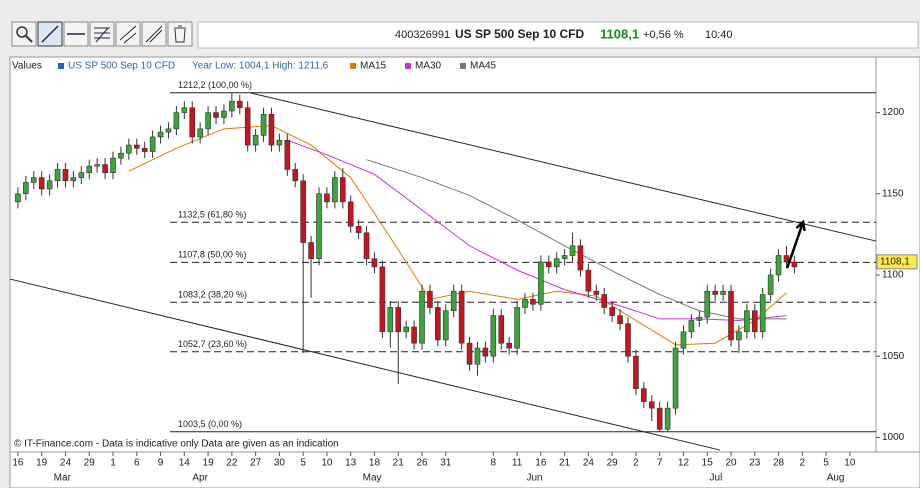 The width and height of the screenshot is (920, 488). What do you see at coordinates (565, 463) in the screenshot?
I see `x-tick-label: 21` at bounding box center [565, 463].